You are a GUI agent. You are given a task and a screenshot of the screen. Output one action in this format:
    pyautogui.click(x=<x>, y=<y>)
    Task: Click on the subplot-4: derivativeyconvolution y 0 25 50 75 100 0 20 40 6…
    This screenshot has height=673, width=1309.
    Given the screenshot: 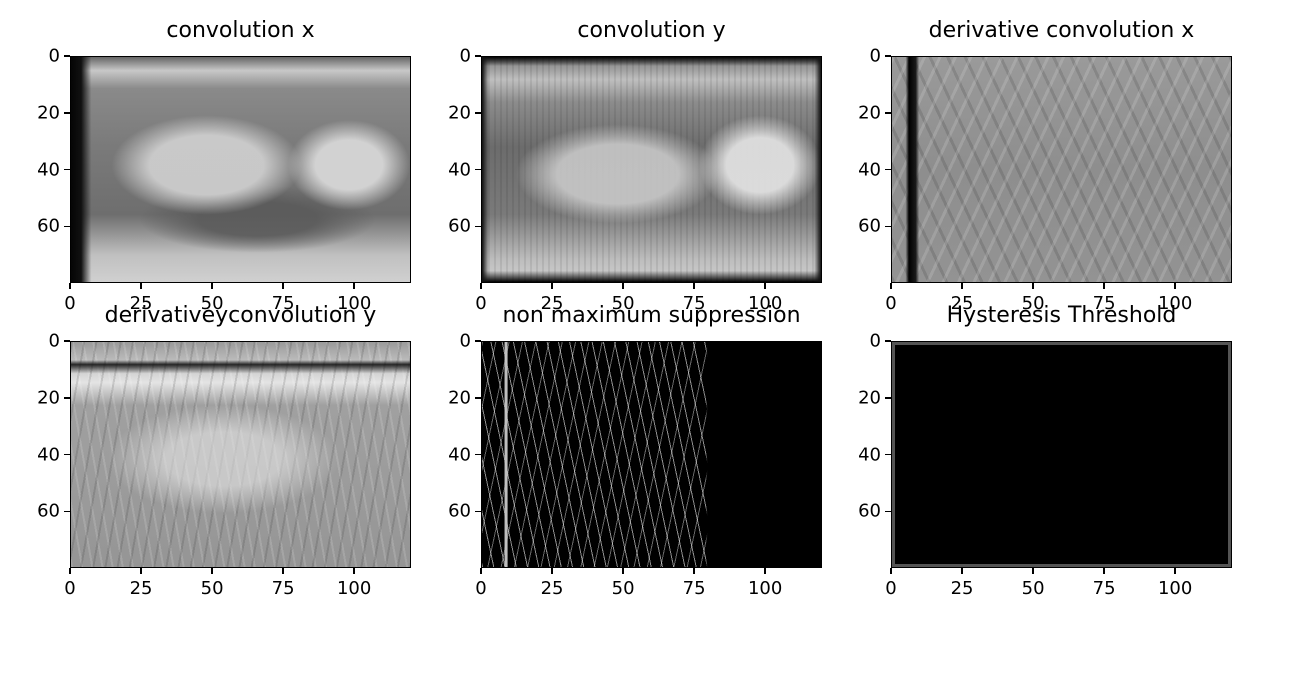 What is the action you would take?
    pyautogui.click(x=224, y=451)
    